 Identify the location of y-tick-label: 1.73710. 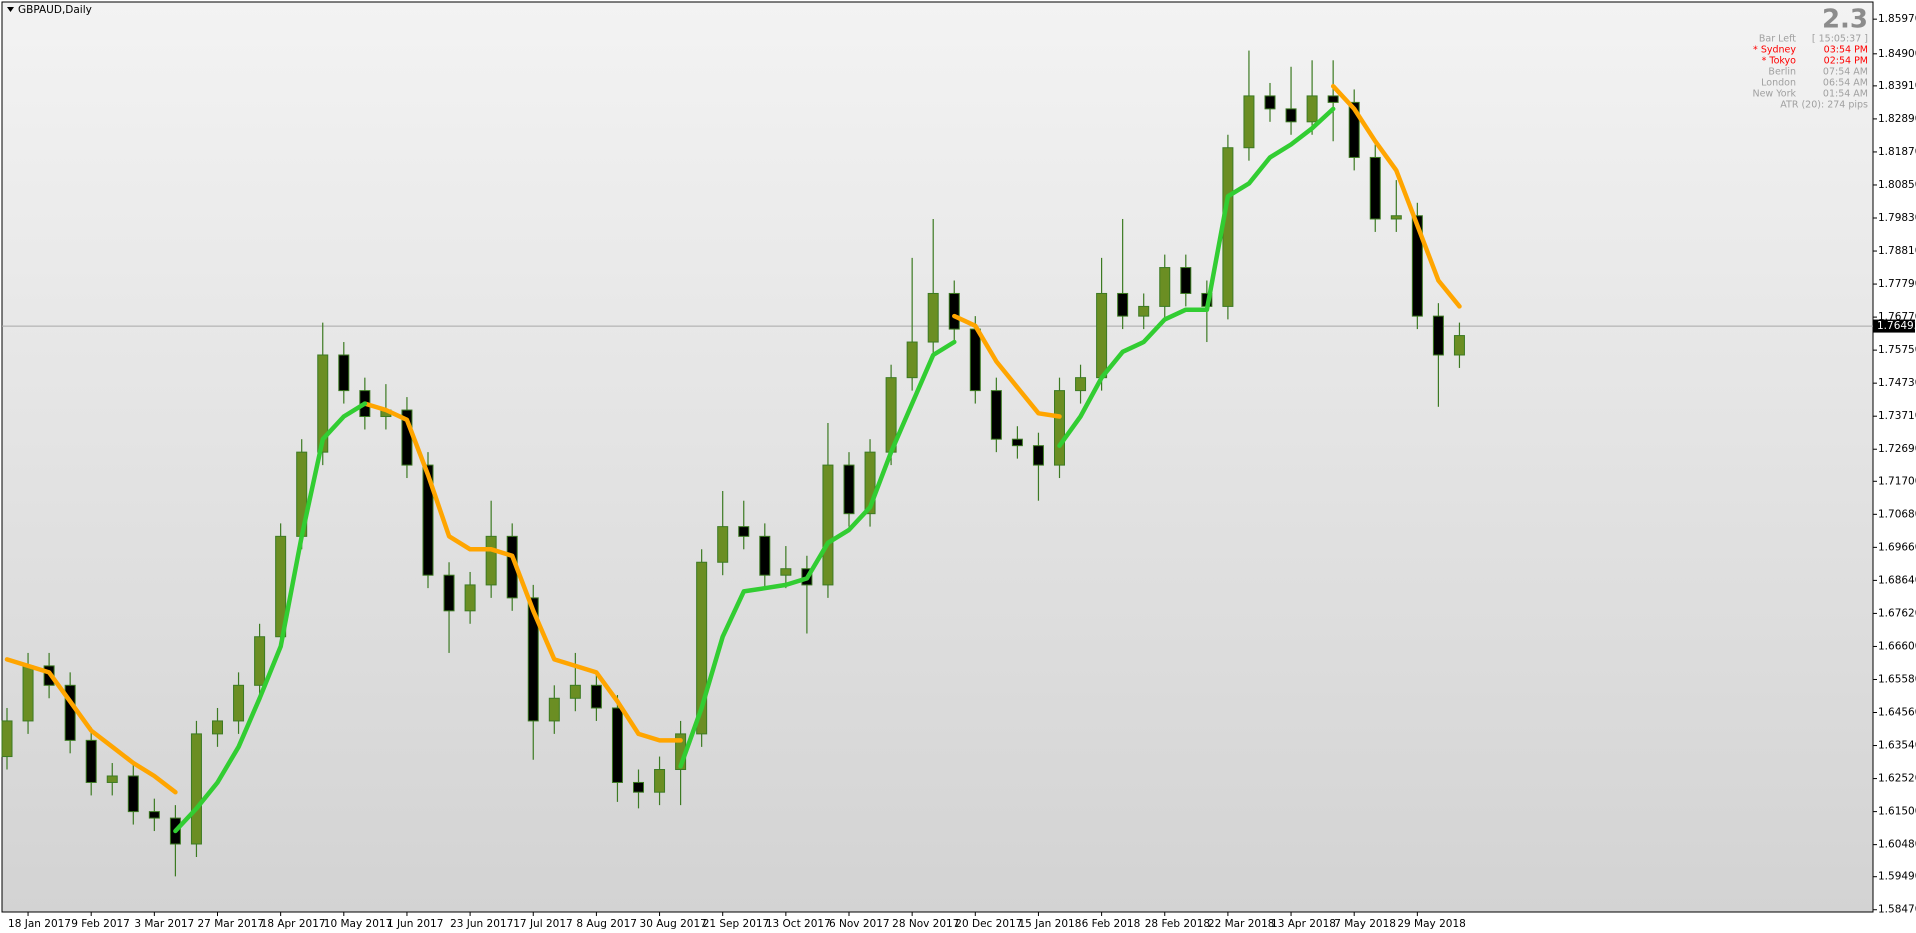
(1897, 416).